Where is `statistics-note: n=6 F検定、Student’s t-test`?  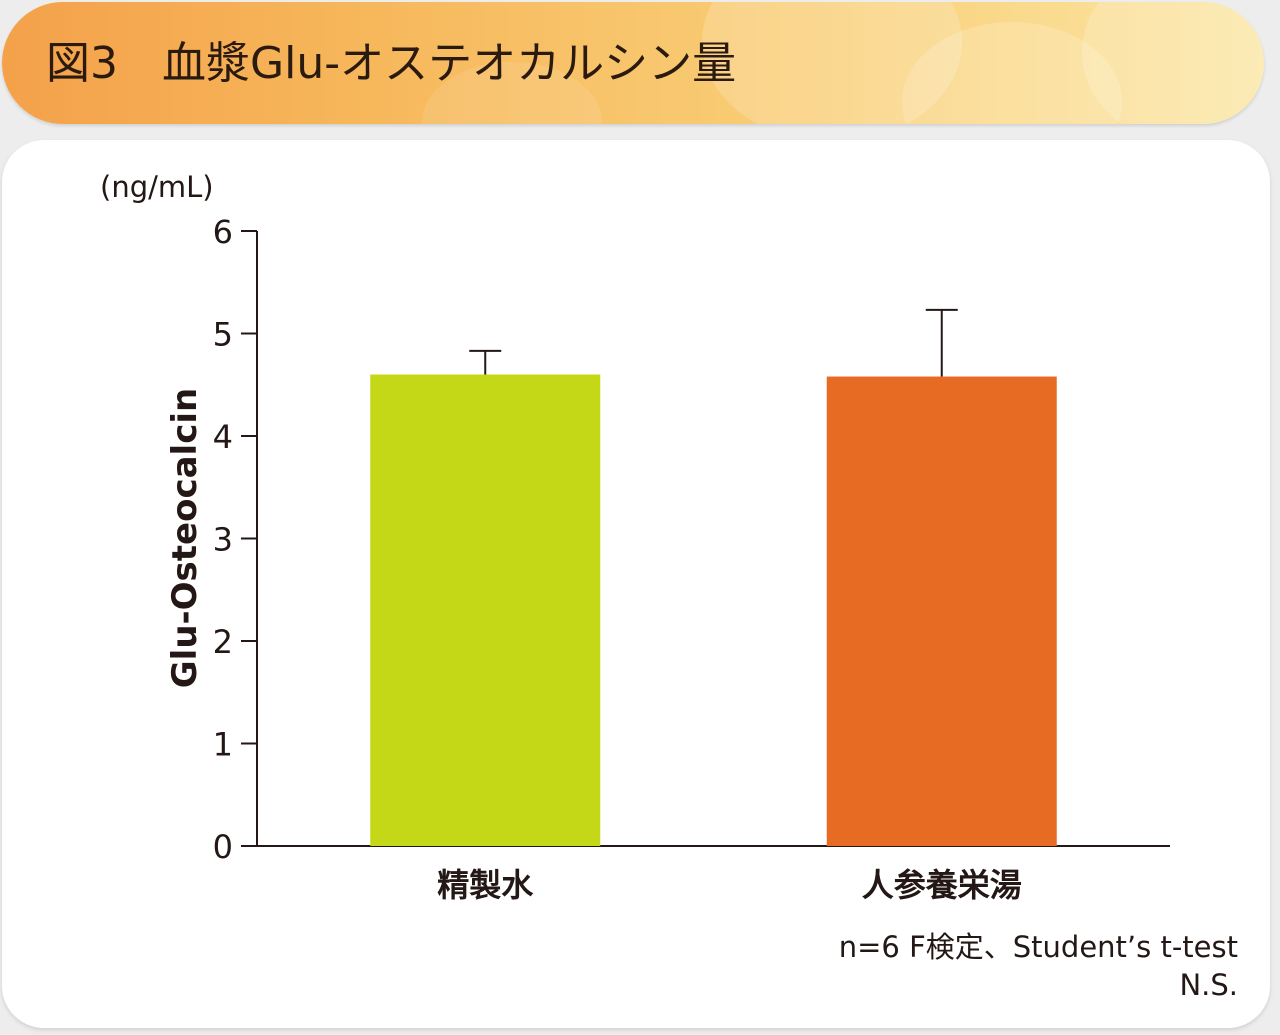
statistics-note: n=6 F検定、Student’s t-test is located at coordinates (1038, 947).